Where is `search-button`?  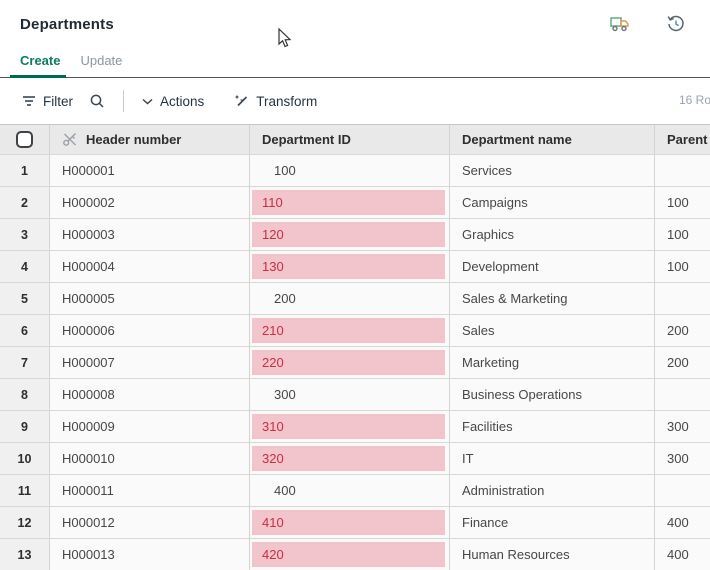 search-button is located at coordinates (97, 101).